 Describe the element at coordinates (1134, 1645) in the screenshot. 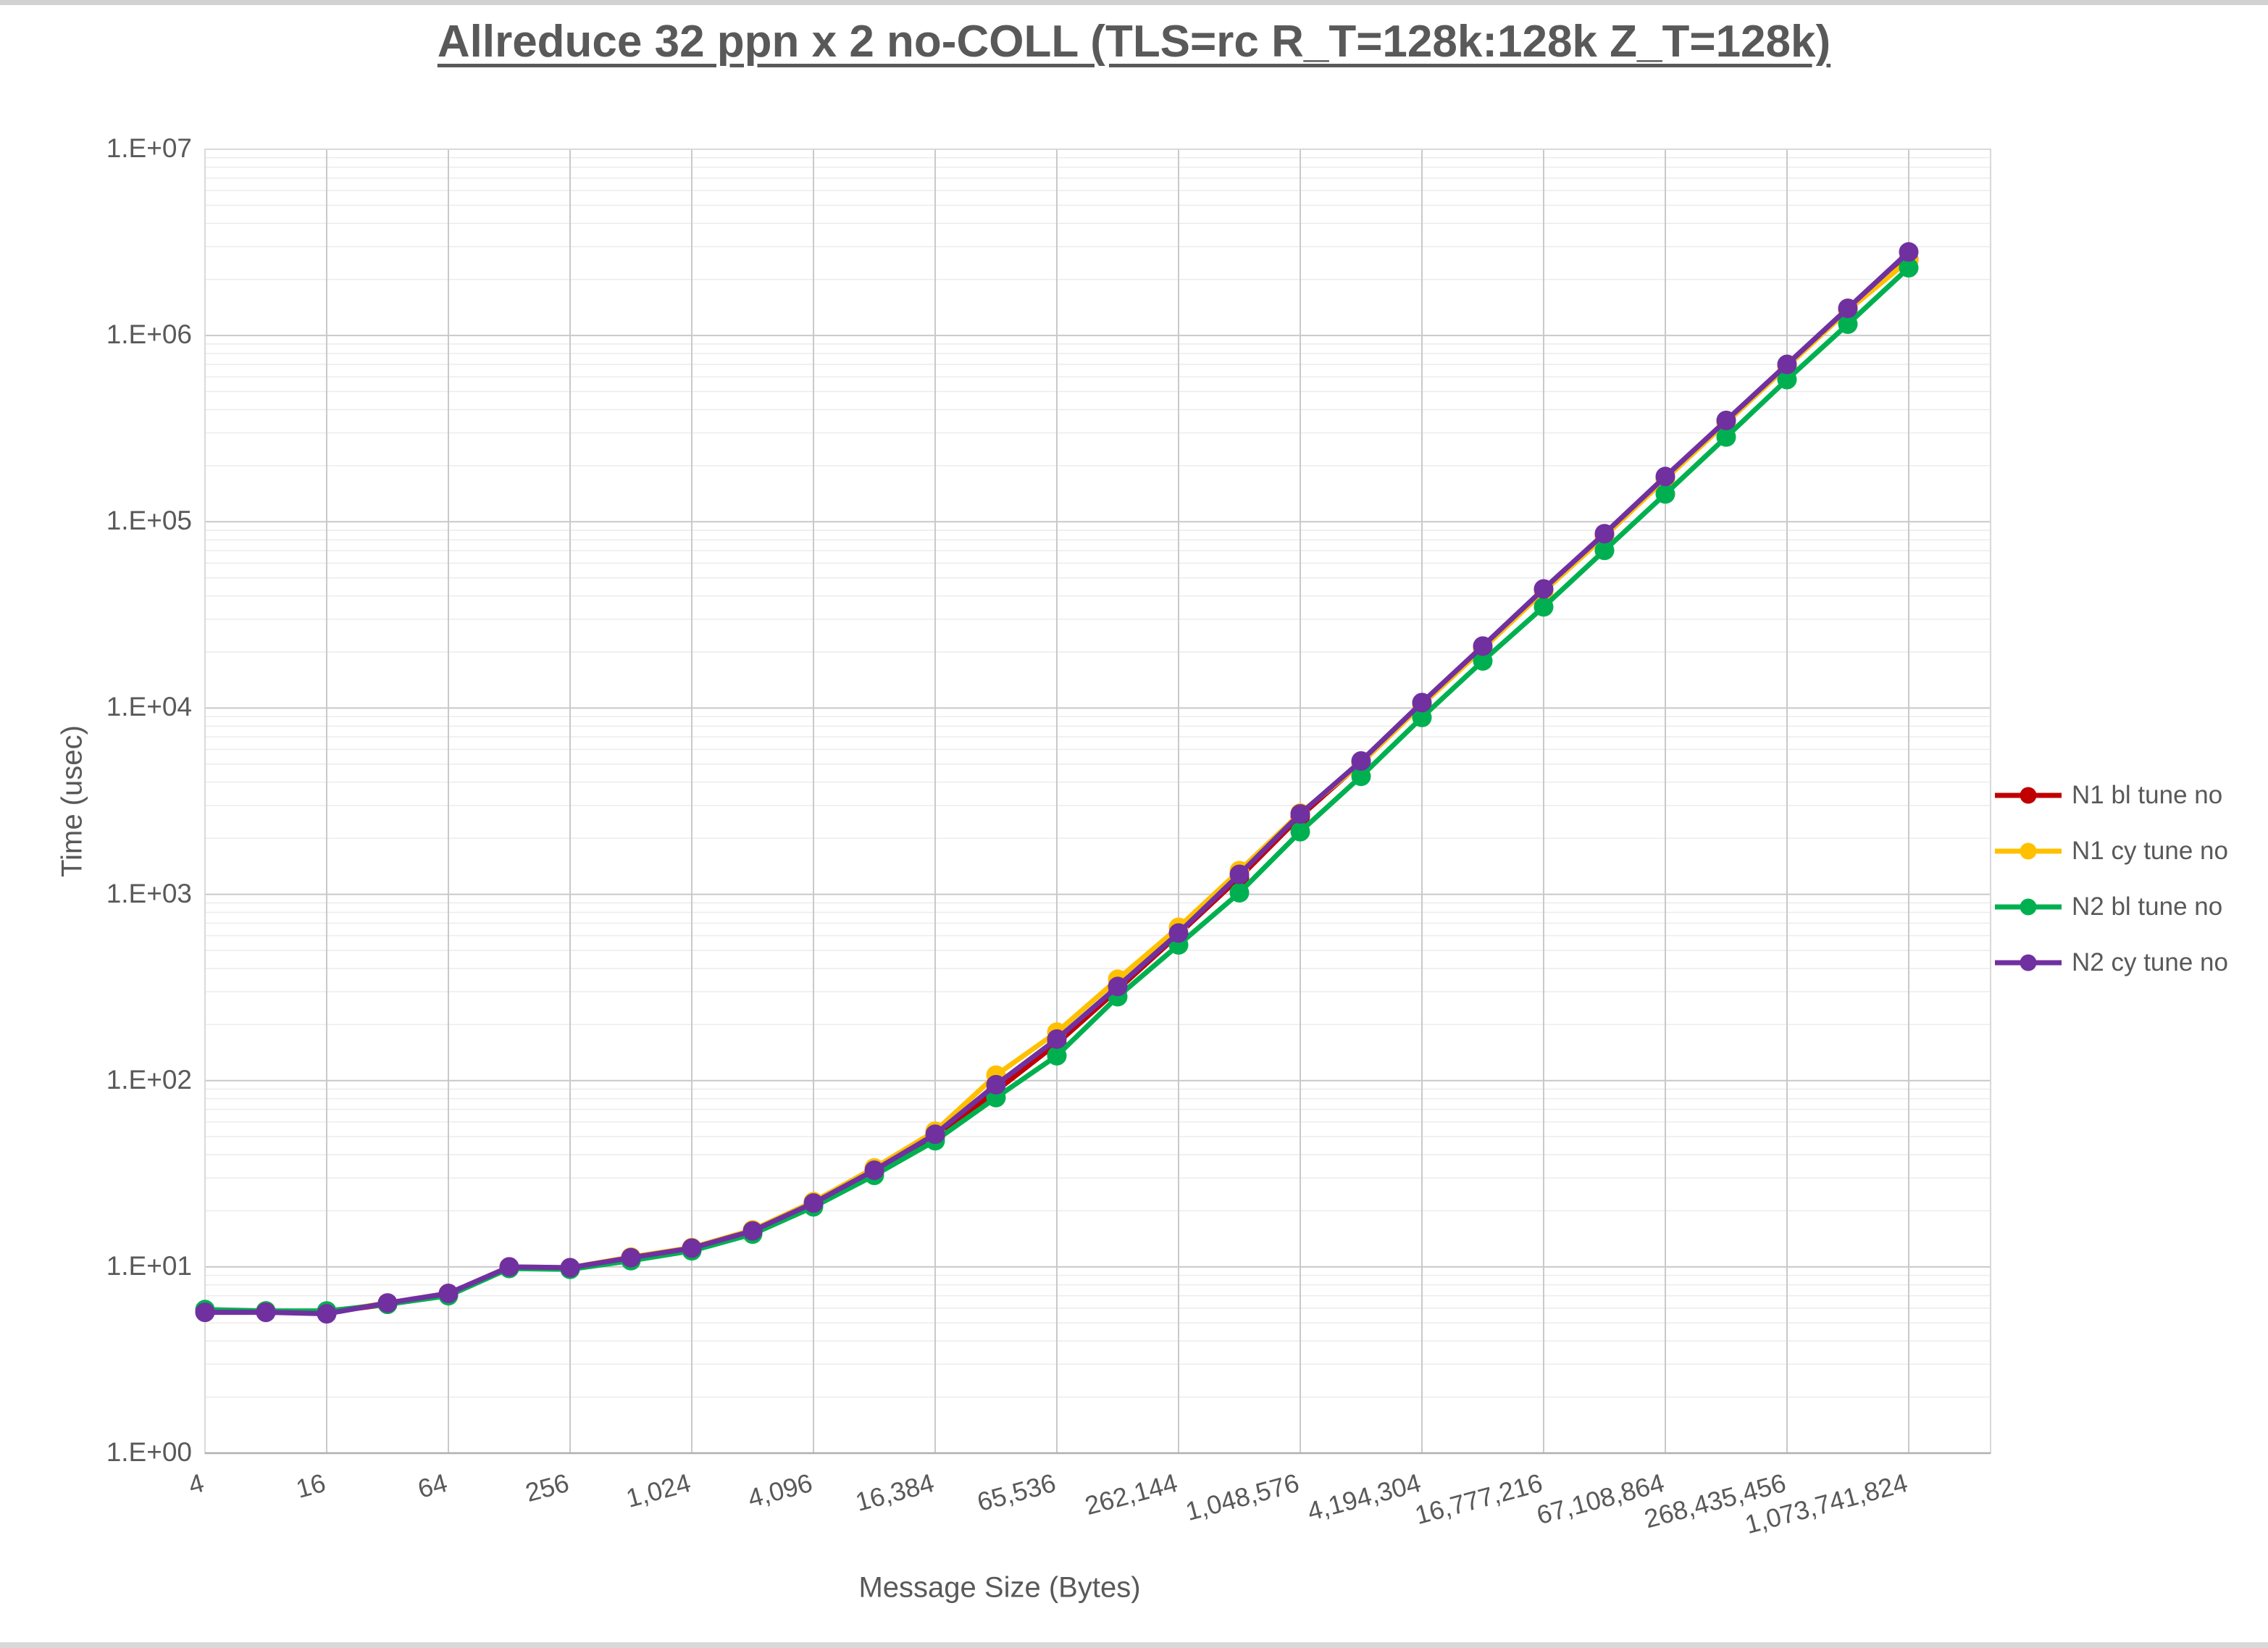

I see `screen-bottom-edge` at that location.